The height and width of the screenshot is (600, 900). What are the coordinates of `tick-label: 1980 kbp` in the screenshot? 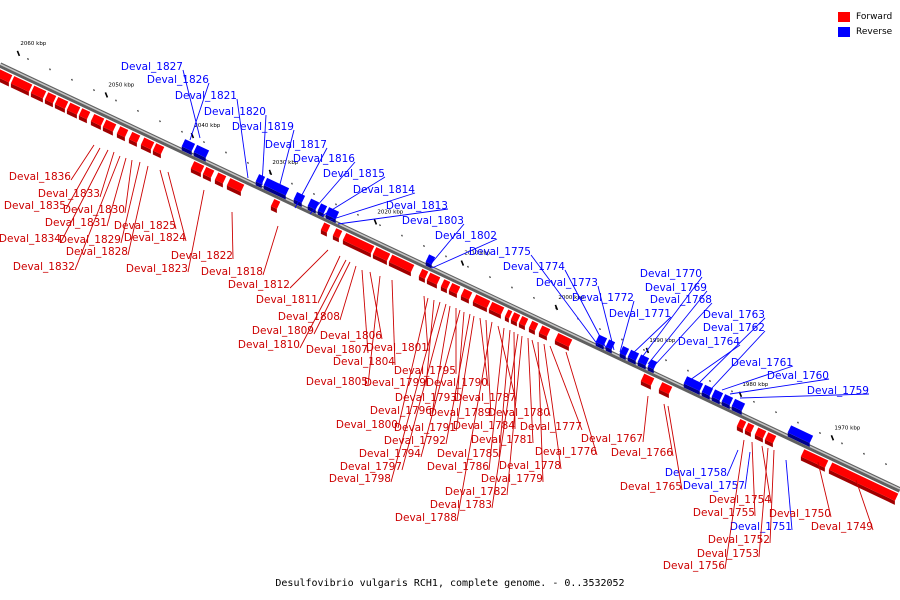 It's located at (755, 385).